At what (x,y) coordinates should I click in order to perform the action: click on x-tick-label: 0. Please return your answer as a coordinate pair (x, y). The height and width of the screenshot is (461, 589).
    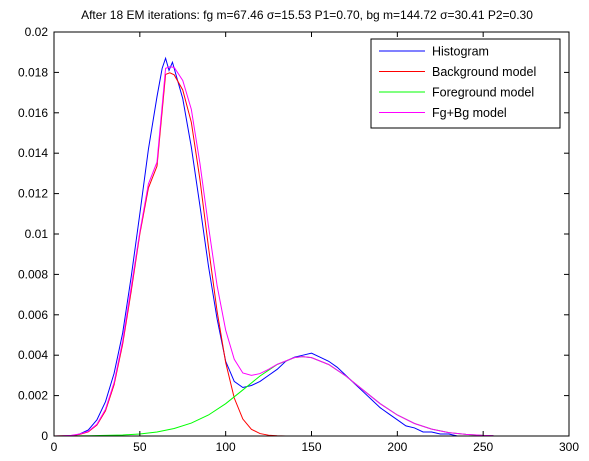
    Looking at the image, I should click on (54, 447).